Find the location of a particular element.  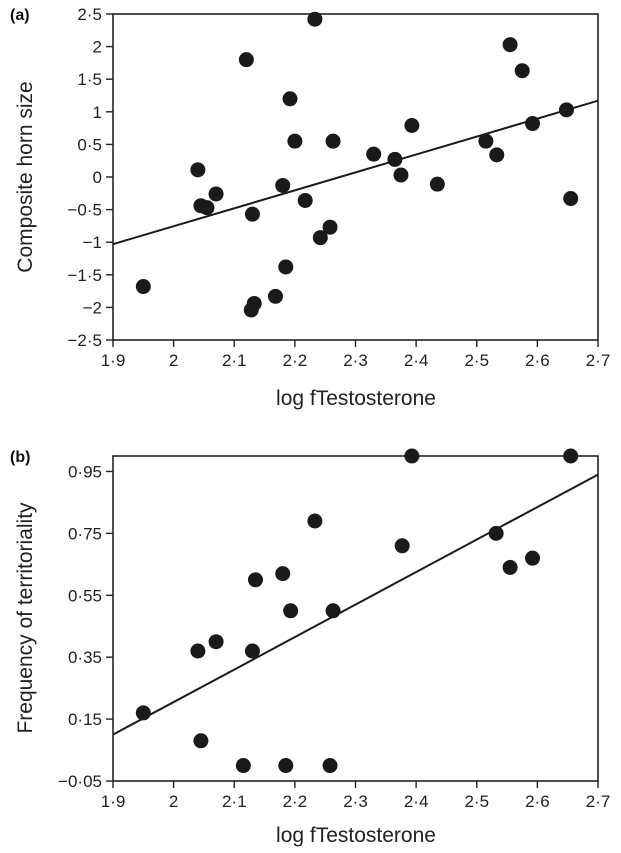

y-tick-label-a: −2 is located at coordinates (92, 307).